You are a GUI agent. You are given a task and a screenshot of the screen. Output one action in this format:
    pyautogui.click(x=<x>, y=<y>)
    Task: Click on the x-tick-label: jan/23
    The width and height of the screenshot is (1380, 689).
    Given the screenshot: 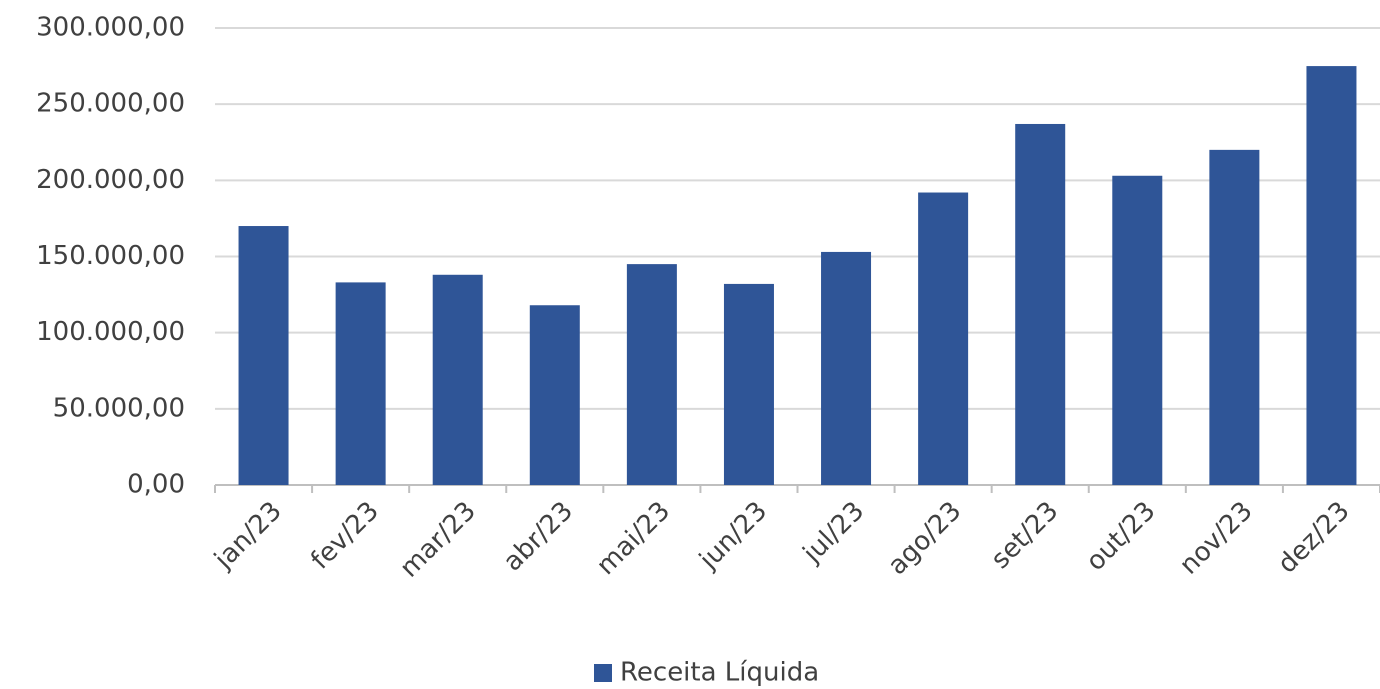 What is the action you would take?
    pyautogui.click(x=248, y=536)
    